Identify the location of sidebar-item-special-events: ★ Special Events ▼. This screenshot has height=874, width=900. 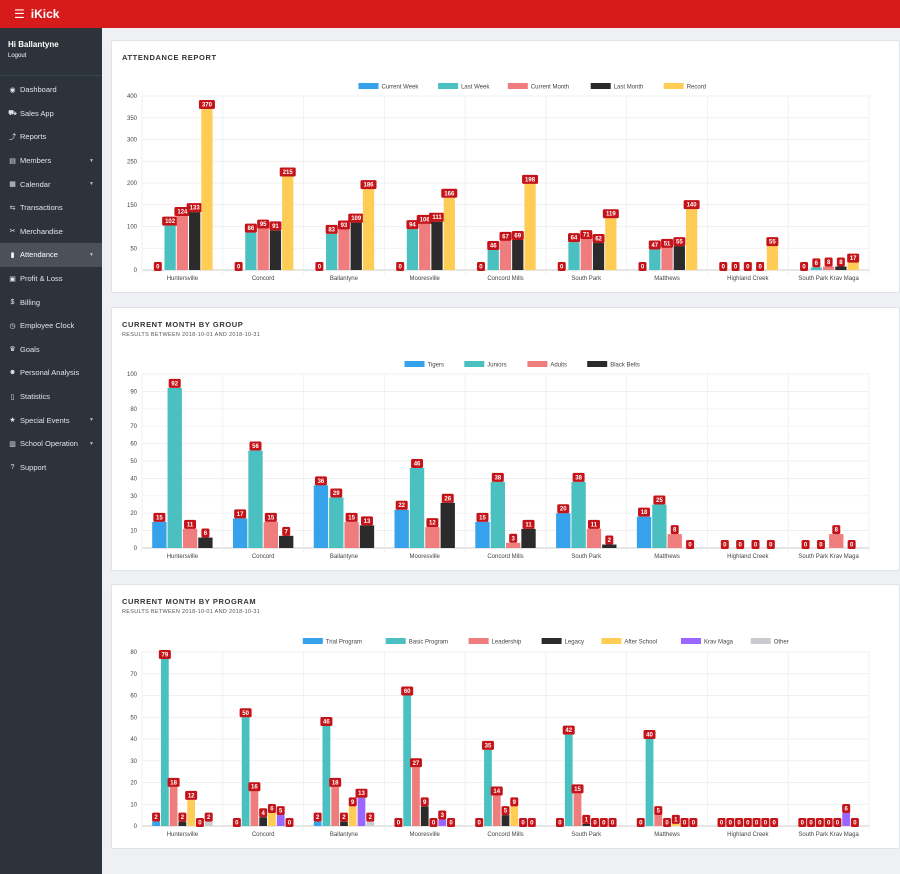
(51, 420).